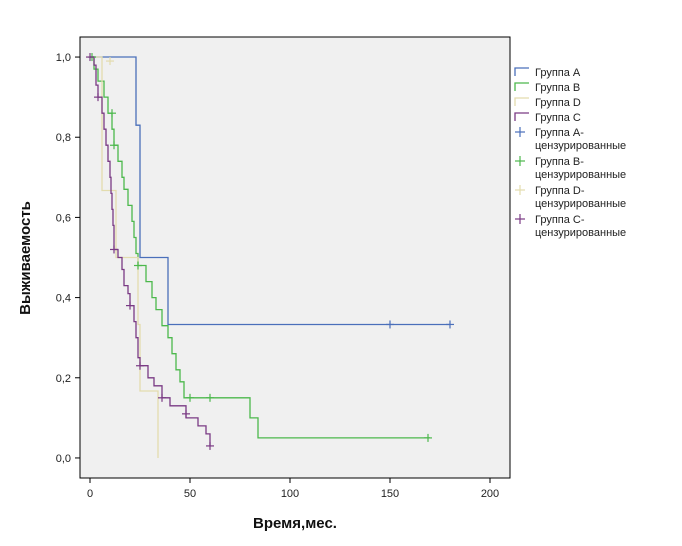 This screenshot has height=546, width=682. Describe the element at coordinates (580, 197) in the screenshot. I see `legend-censor-label: Группа D-цензурированные` at that location.